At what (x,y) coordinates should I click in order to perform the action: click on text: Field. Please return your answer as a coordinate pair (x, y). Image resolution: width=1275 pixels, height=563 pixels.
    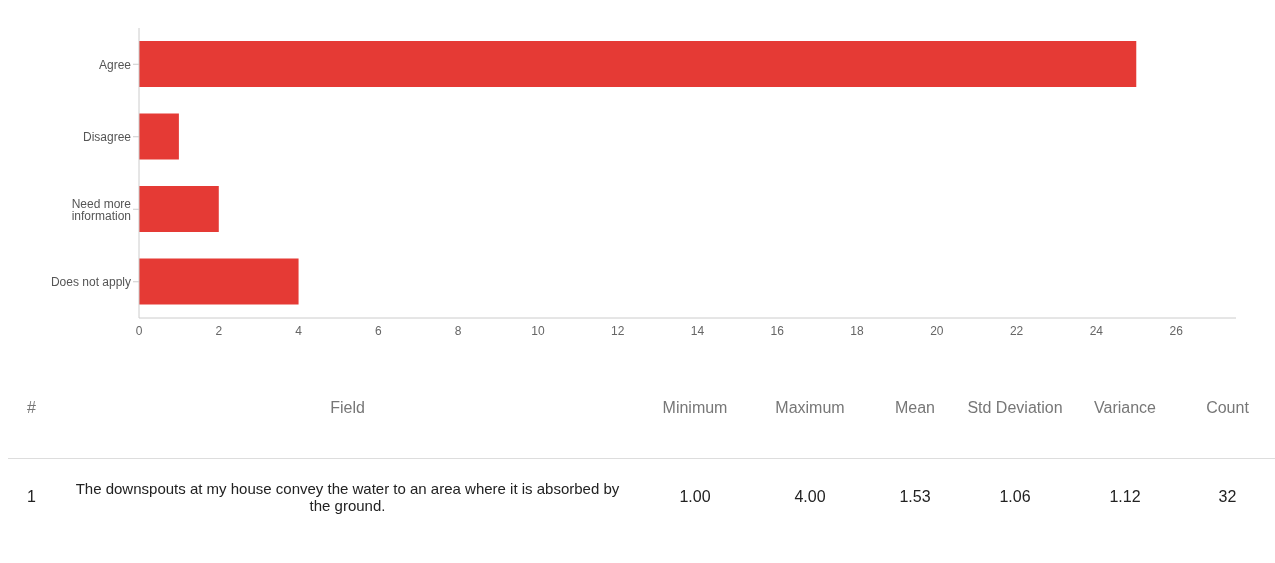
    Looking at the image, I should click on (347, 408).